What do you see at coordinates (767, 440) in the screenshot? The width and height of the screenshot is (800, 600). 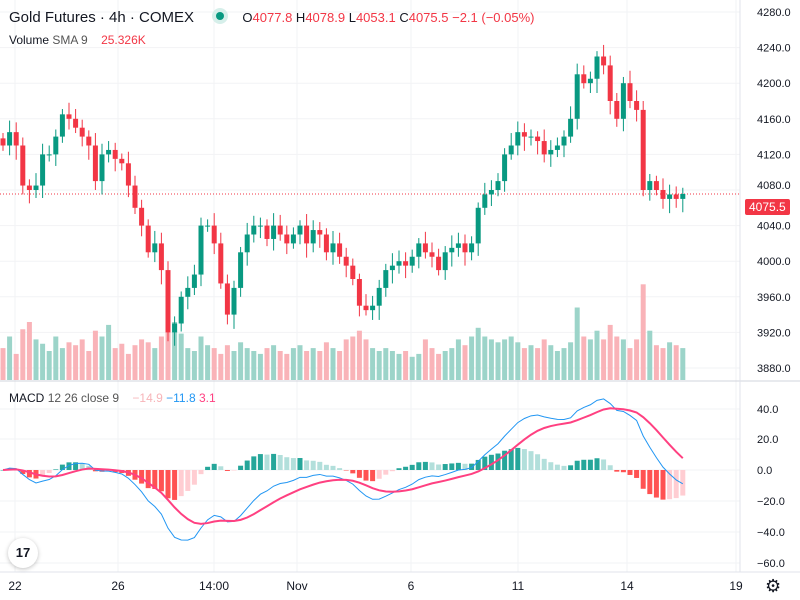 I see `macd-tick-label: 20.0` at bounding box center [767, 440].